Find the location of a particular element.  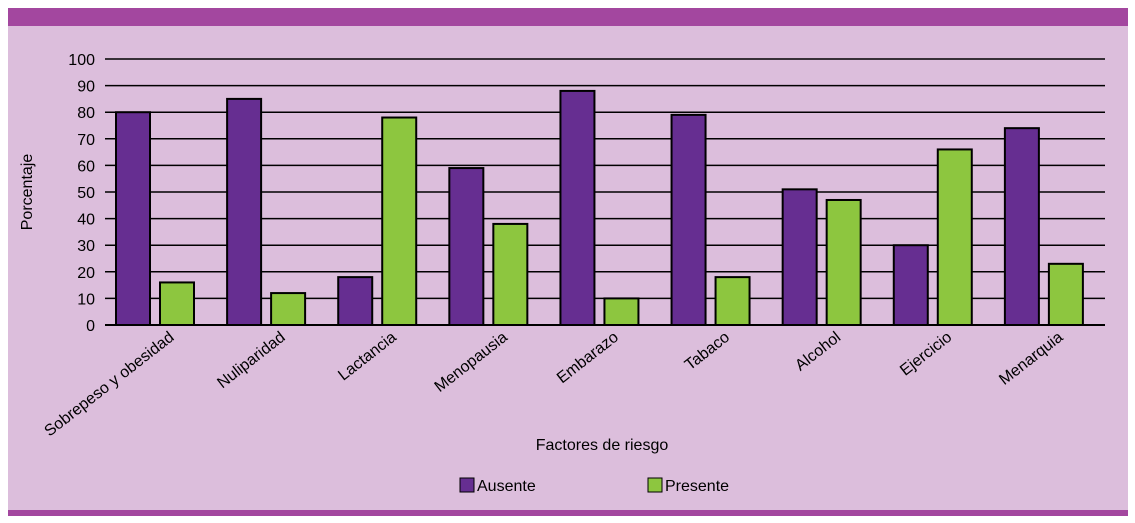

y-tick-label: 60 is located at coordinates (86, 166).